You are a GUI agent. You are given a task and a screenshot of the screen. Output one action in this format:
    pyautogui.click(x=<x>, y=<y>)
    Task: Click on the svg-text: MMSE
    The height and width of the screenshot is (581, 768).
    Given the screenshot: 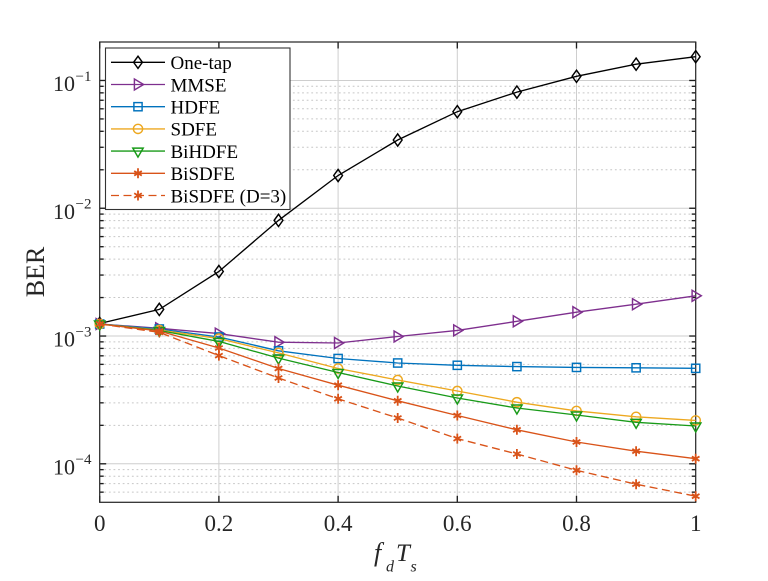 What is the action you would take?
    pyautogui.click(x=199, y=85)
    